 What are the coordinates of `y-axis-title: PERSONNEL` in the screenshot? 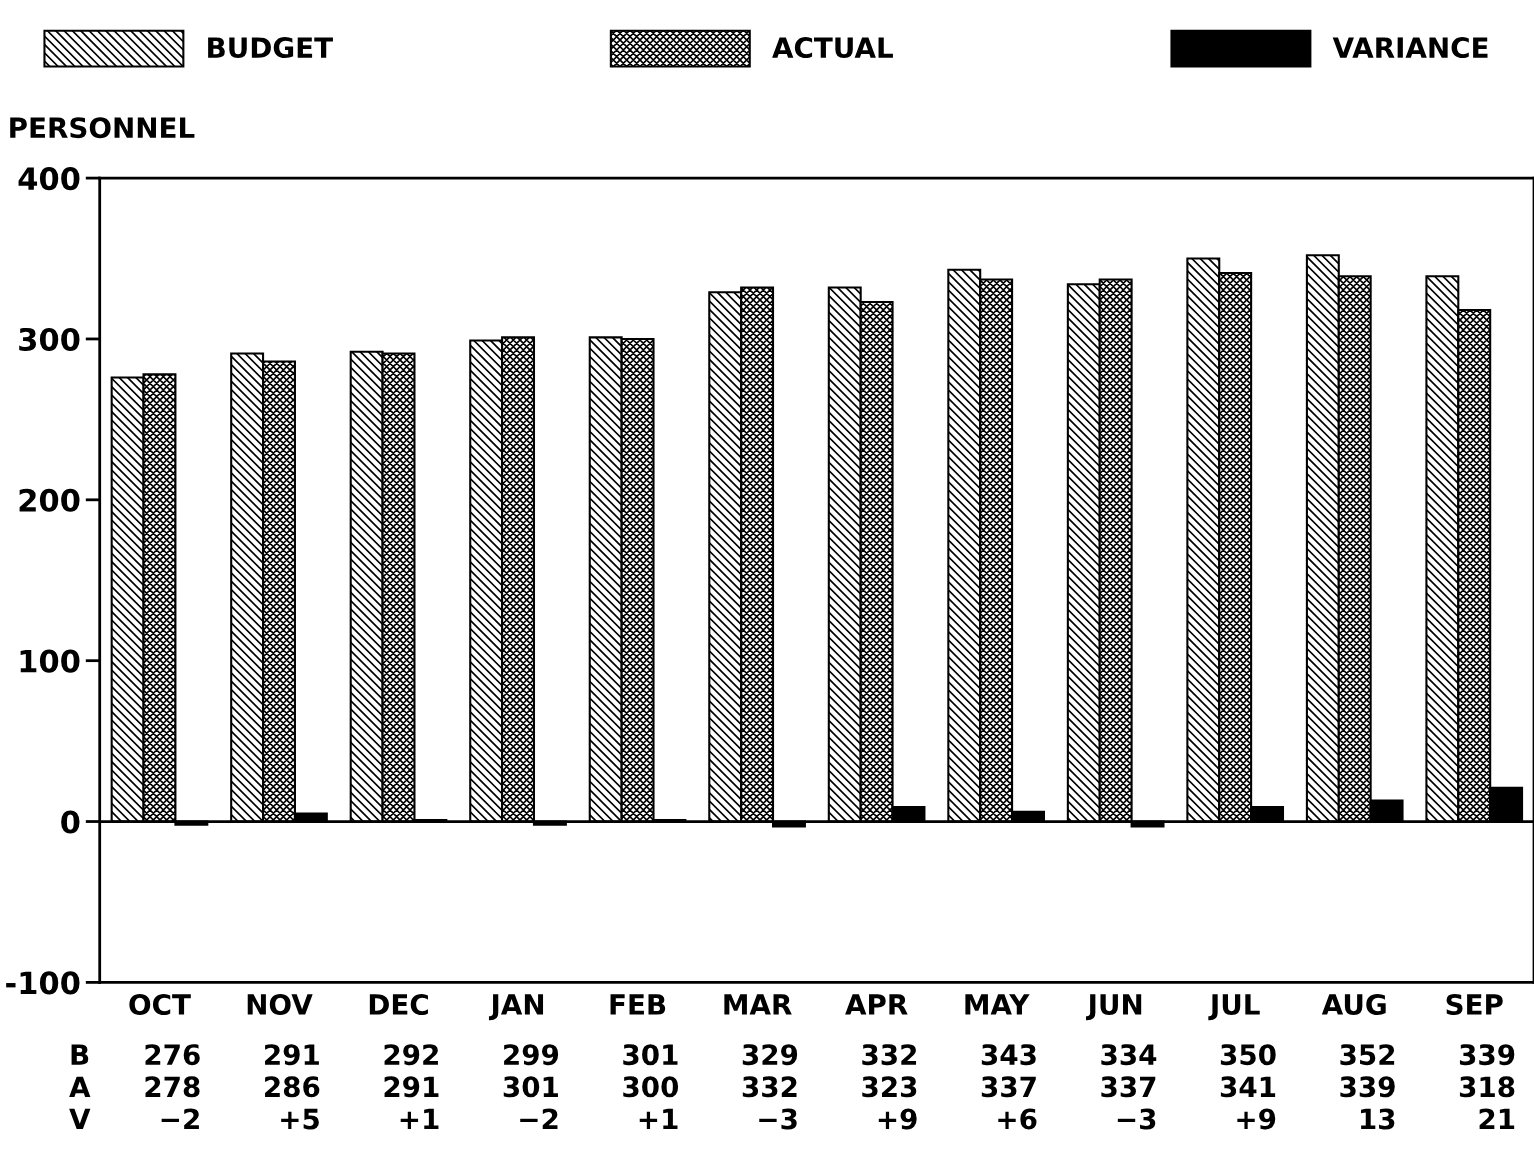 It's located at (102, 128).